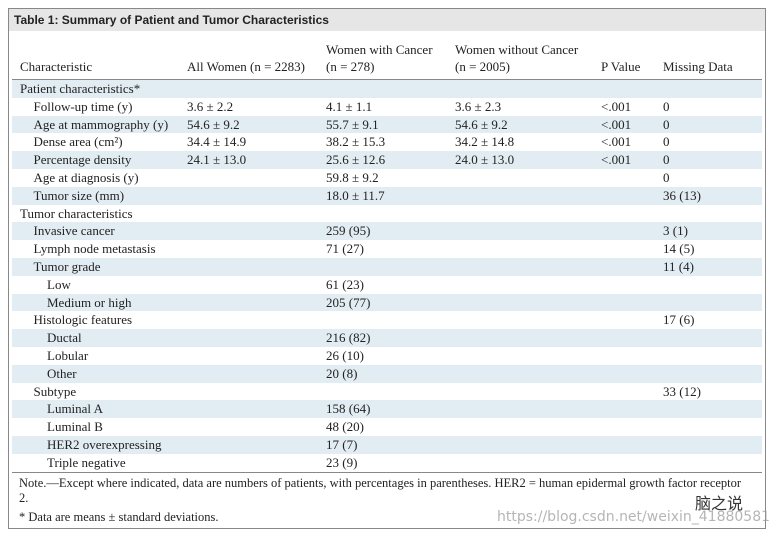 This screenshot has width=775, height=535. Describe the element at coordinates (678, 266) in the screenshot. I see `cell: 11 (4)` at that location.